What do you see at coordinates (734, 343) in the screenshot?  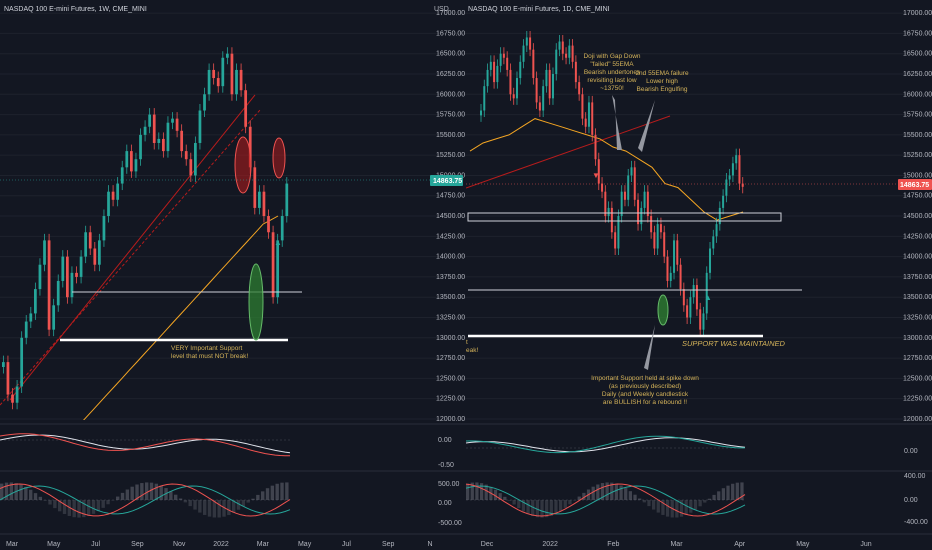 I see `right-annotation-maintained: SUPPORT WAS MAINTAINED` at bounding box center [734, 343].